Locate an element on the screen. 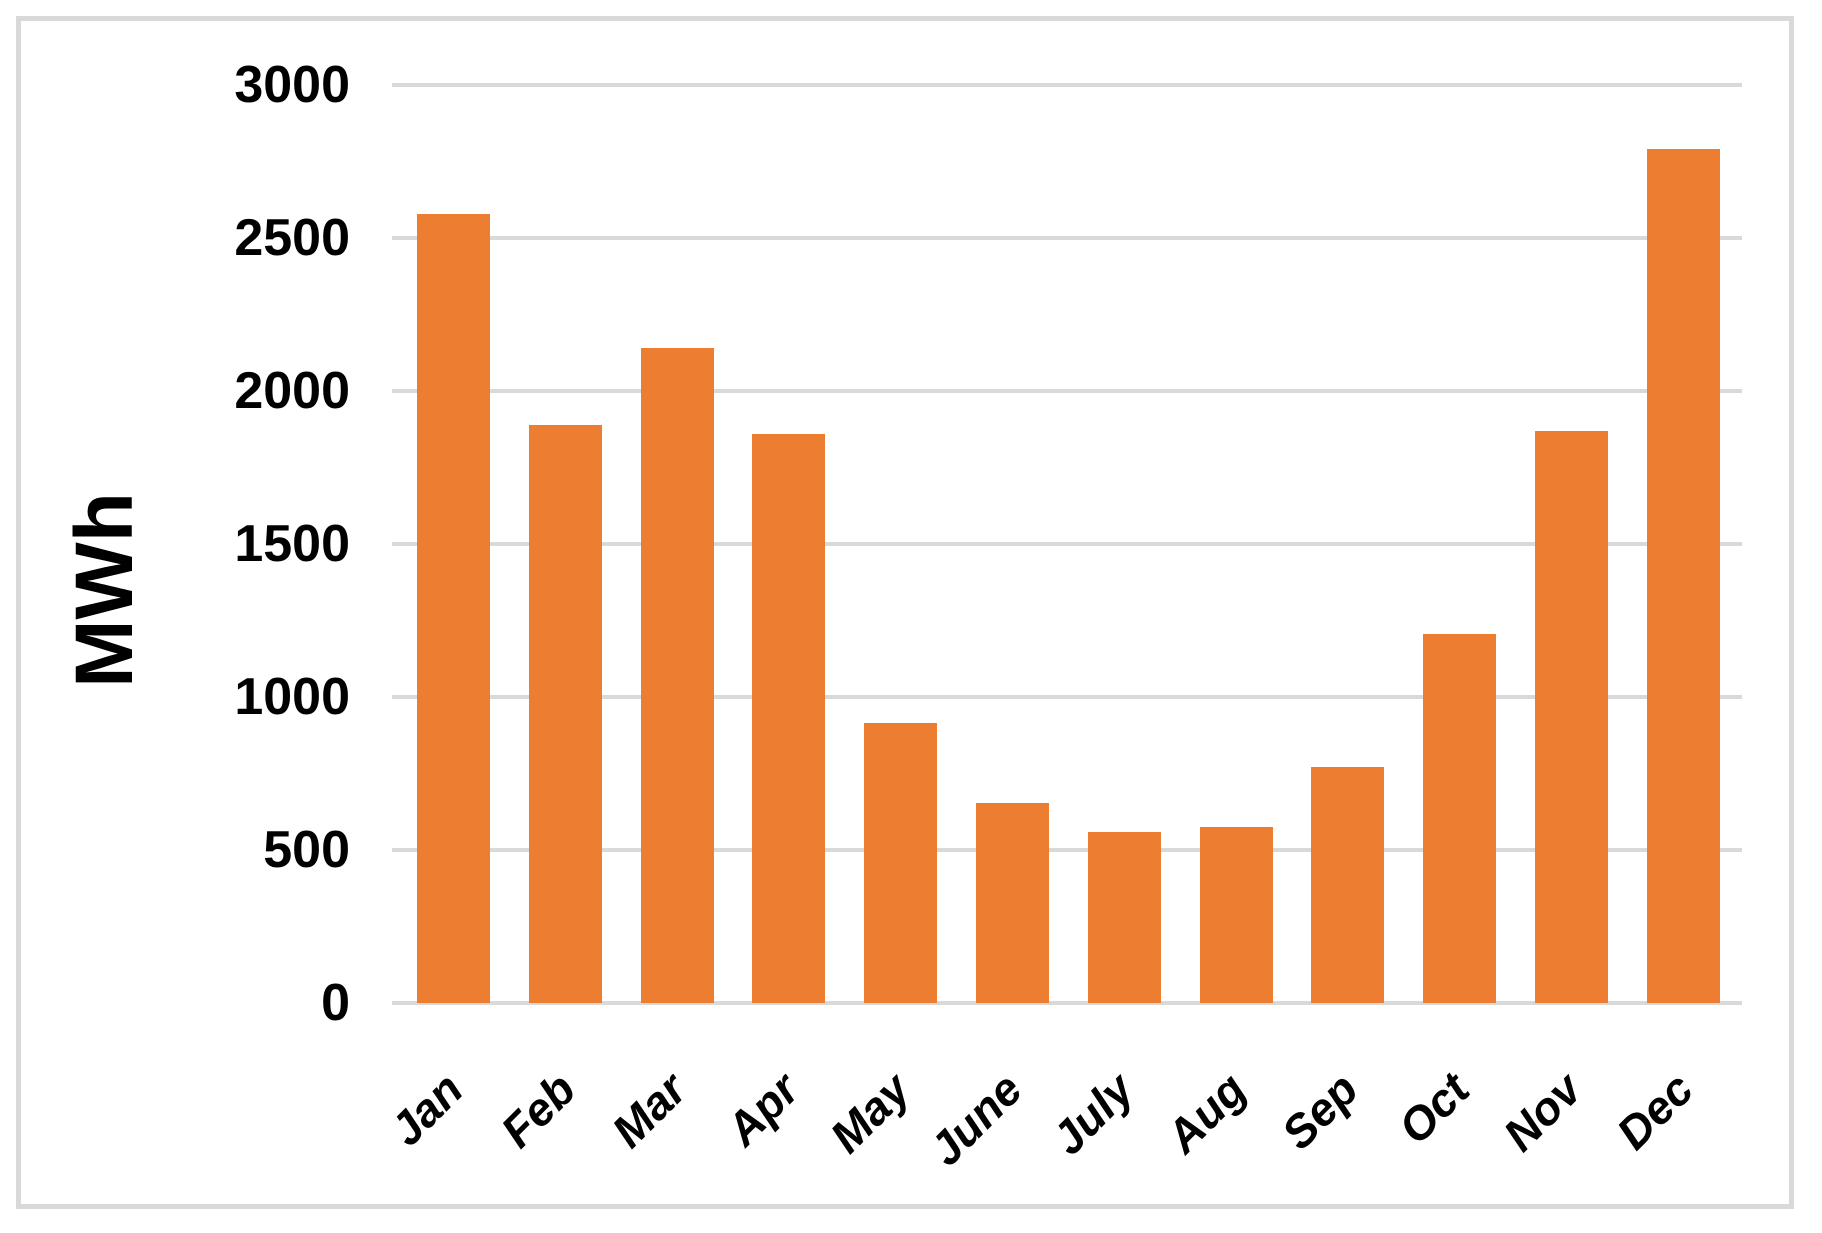  bar-aug is located at coordinates (1236, 915).